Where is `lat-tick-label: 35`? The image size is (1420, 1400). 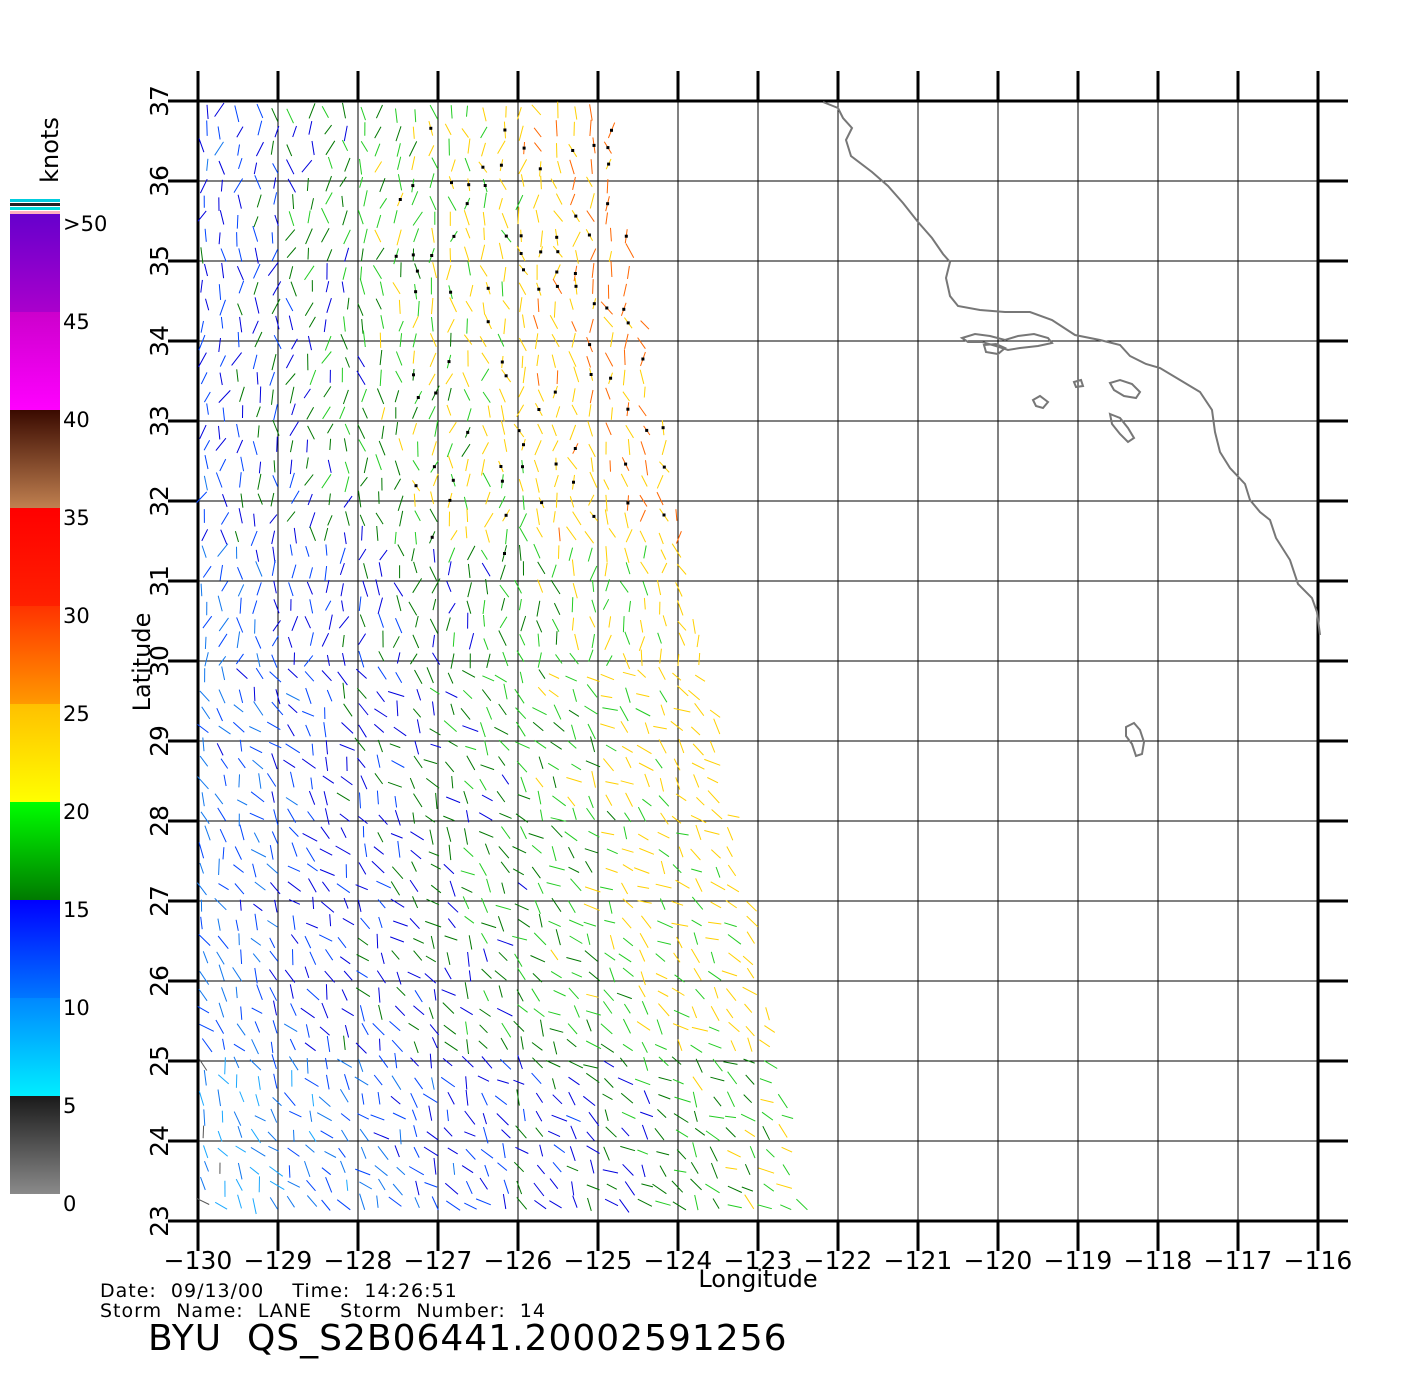
lat-tick-label: 35 is located at coordinates (159, 261).